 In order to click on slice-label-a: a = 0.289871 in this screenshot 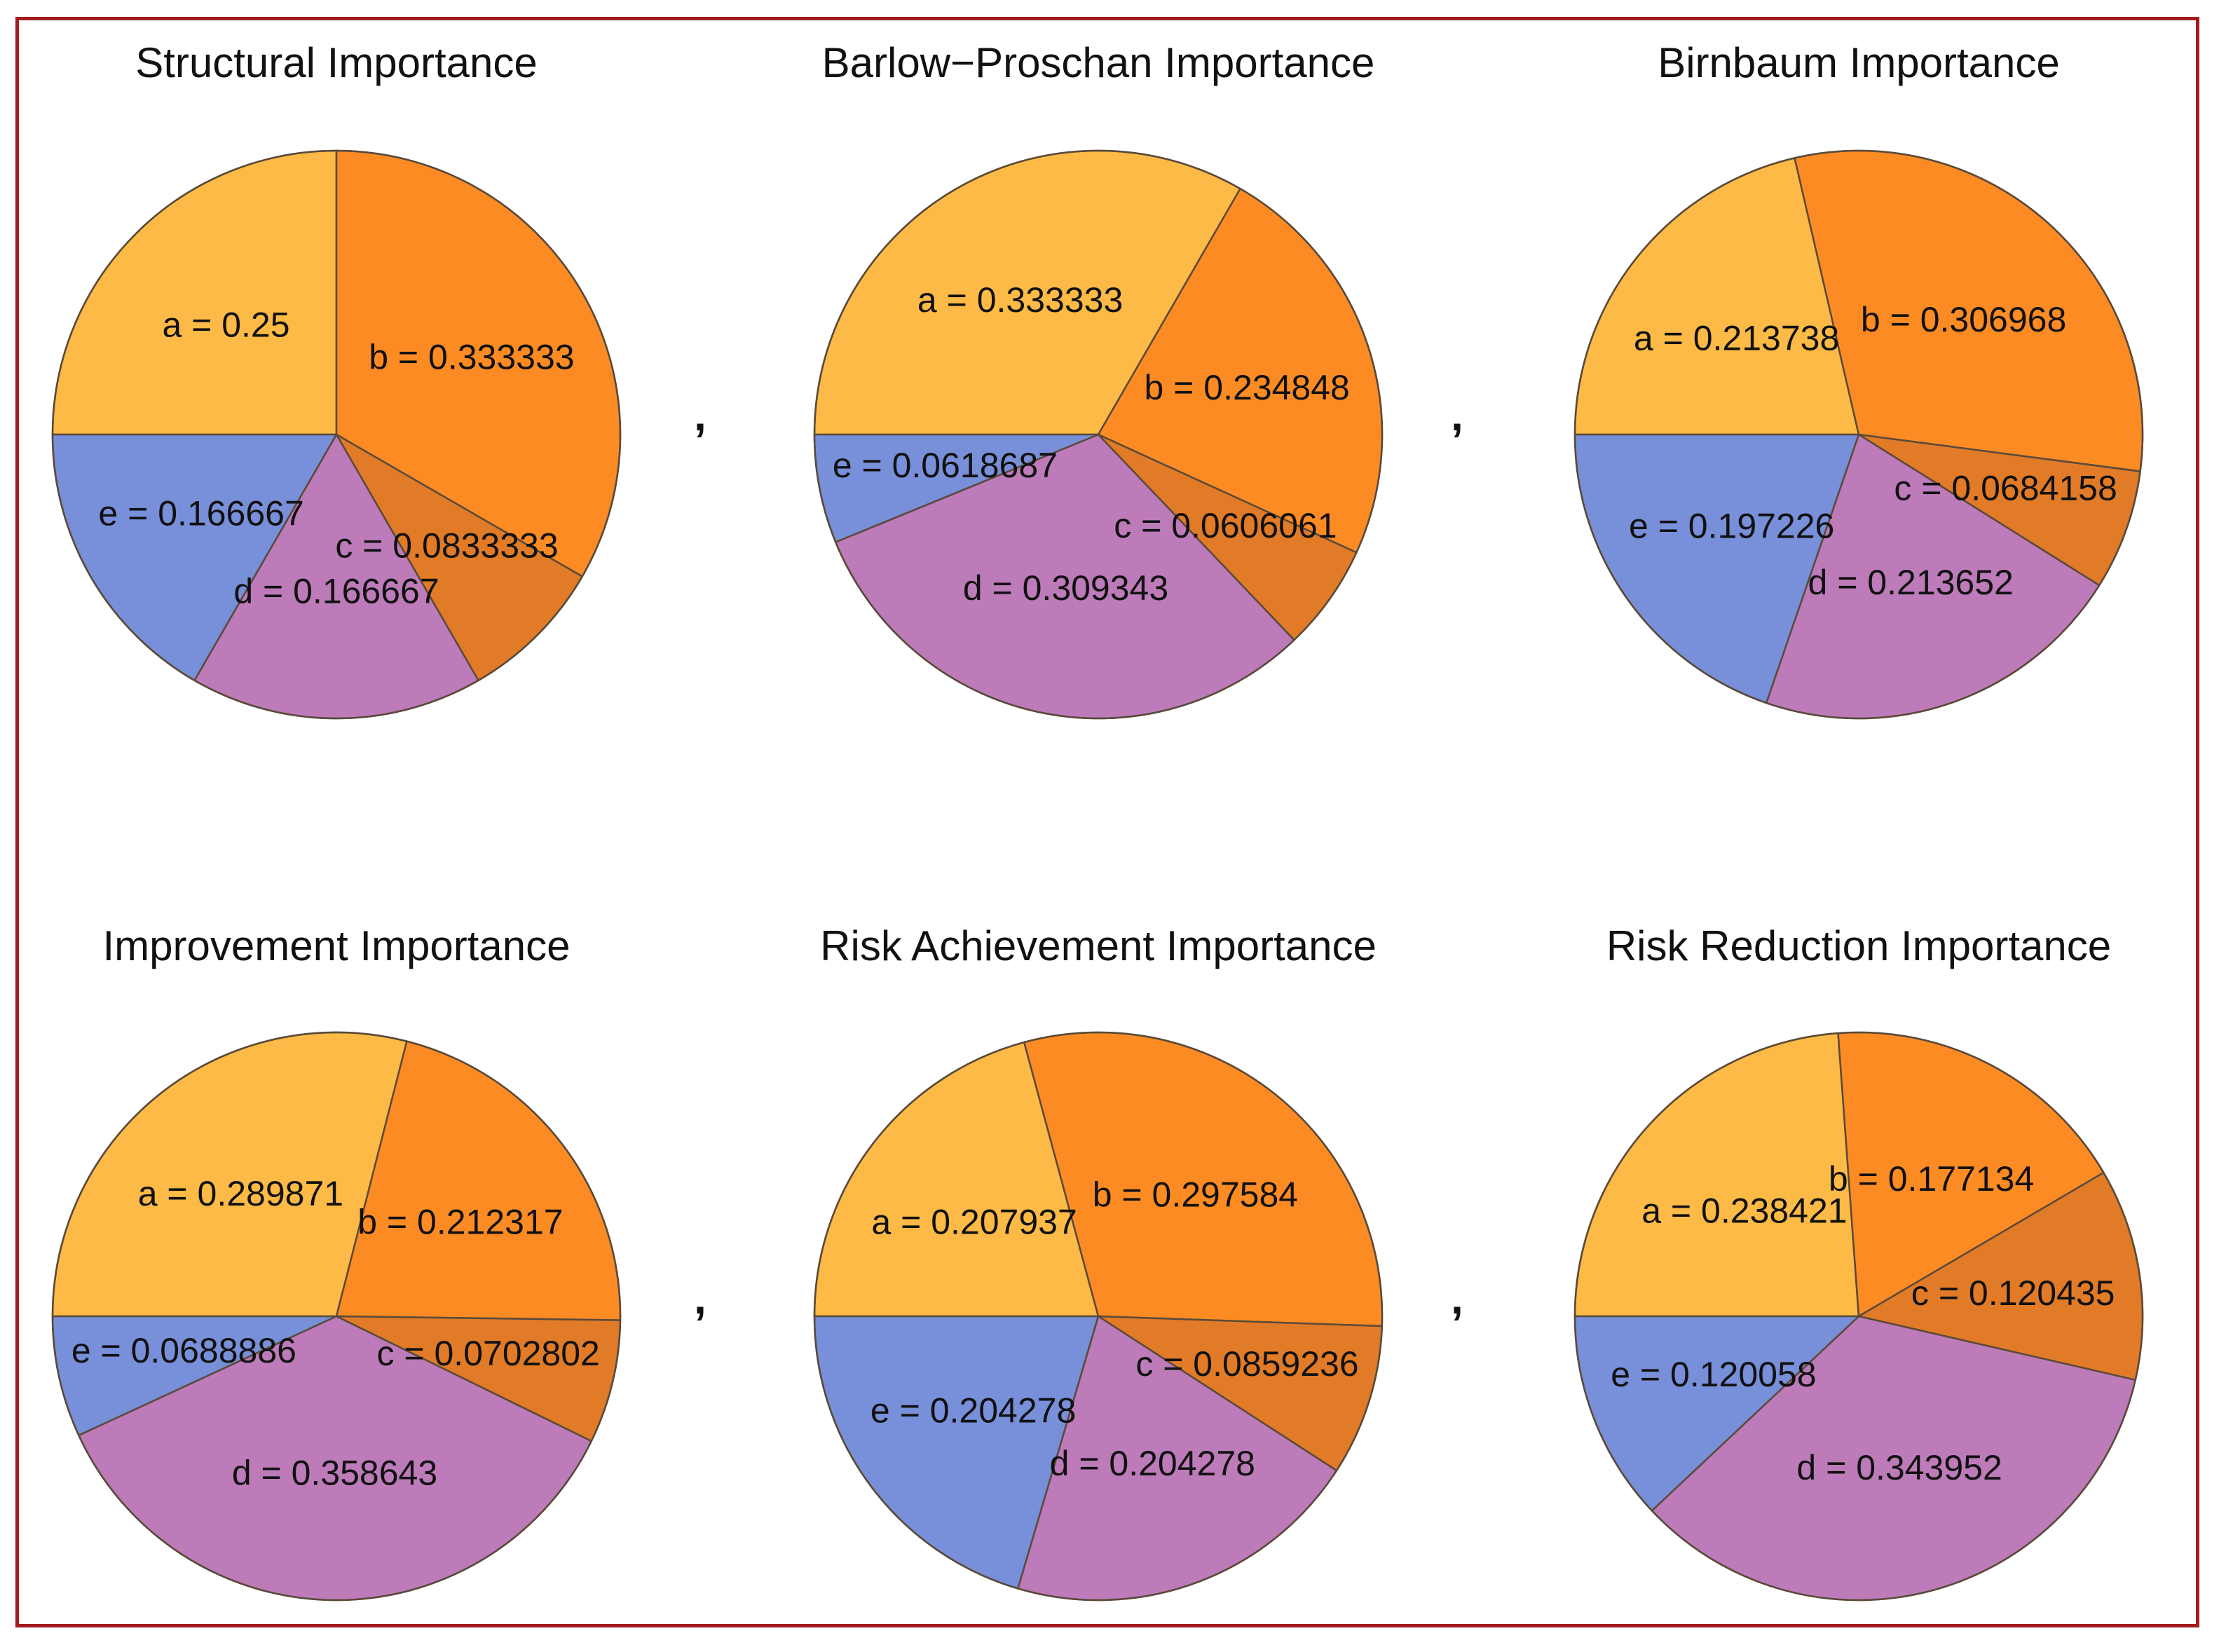, I will do `click(240, 1193)`.